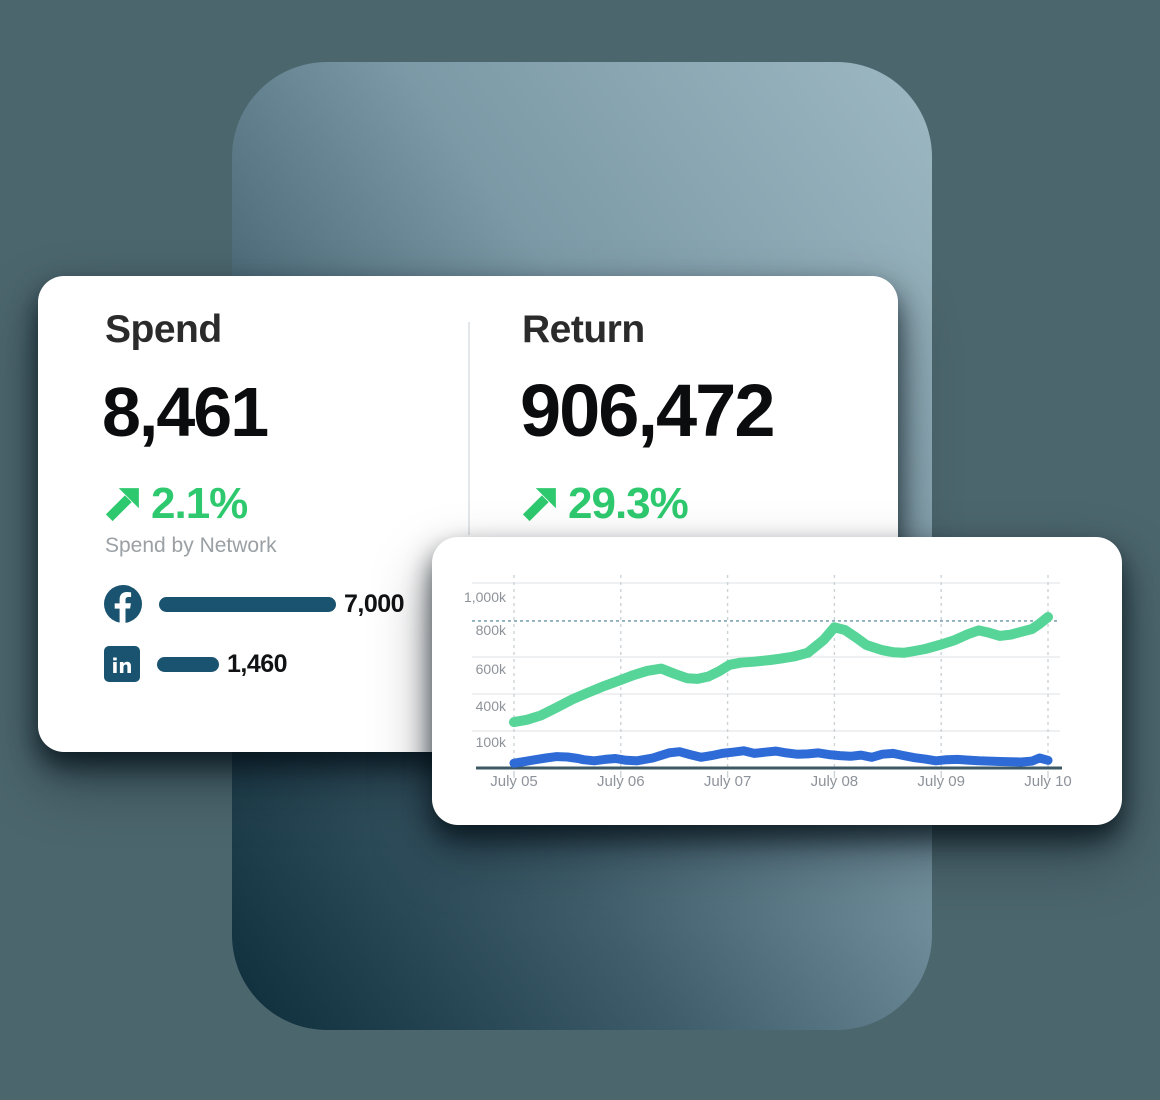  What do you see at coordinates (374, 603) in the screenshot?
I see `facebook-spend-value: 7,000` at bounding box center [374, 603].